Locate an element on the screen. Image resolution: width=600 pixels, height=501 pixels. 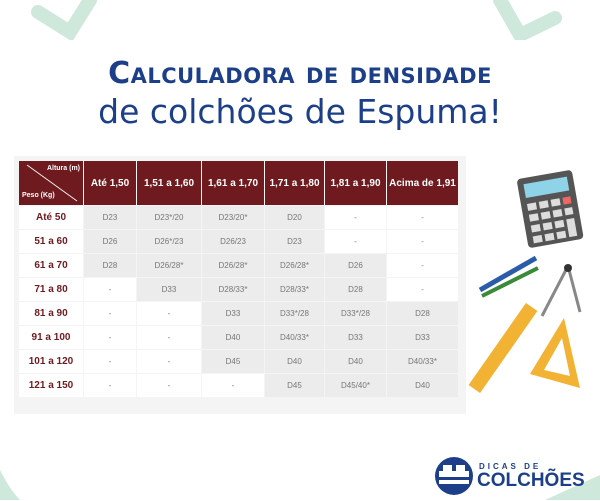
set-square-icon is located at coordinates (555, 353).